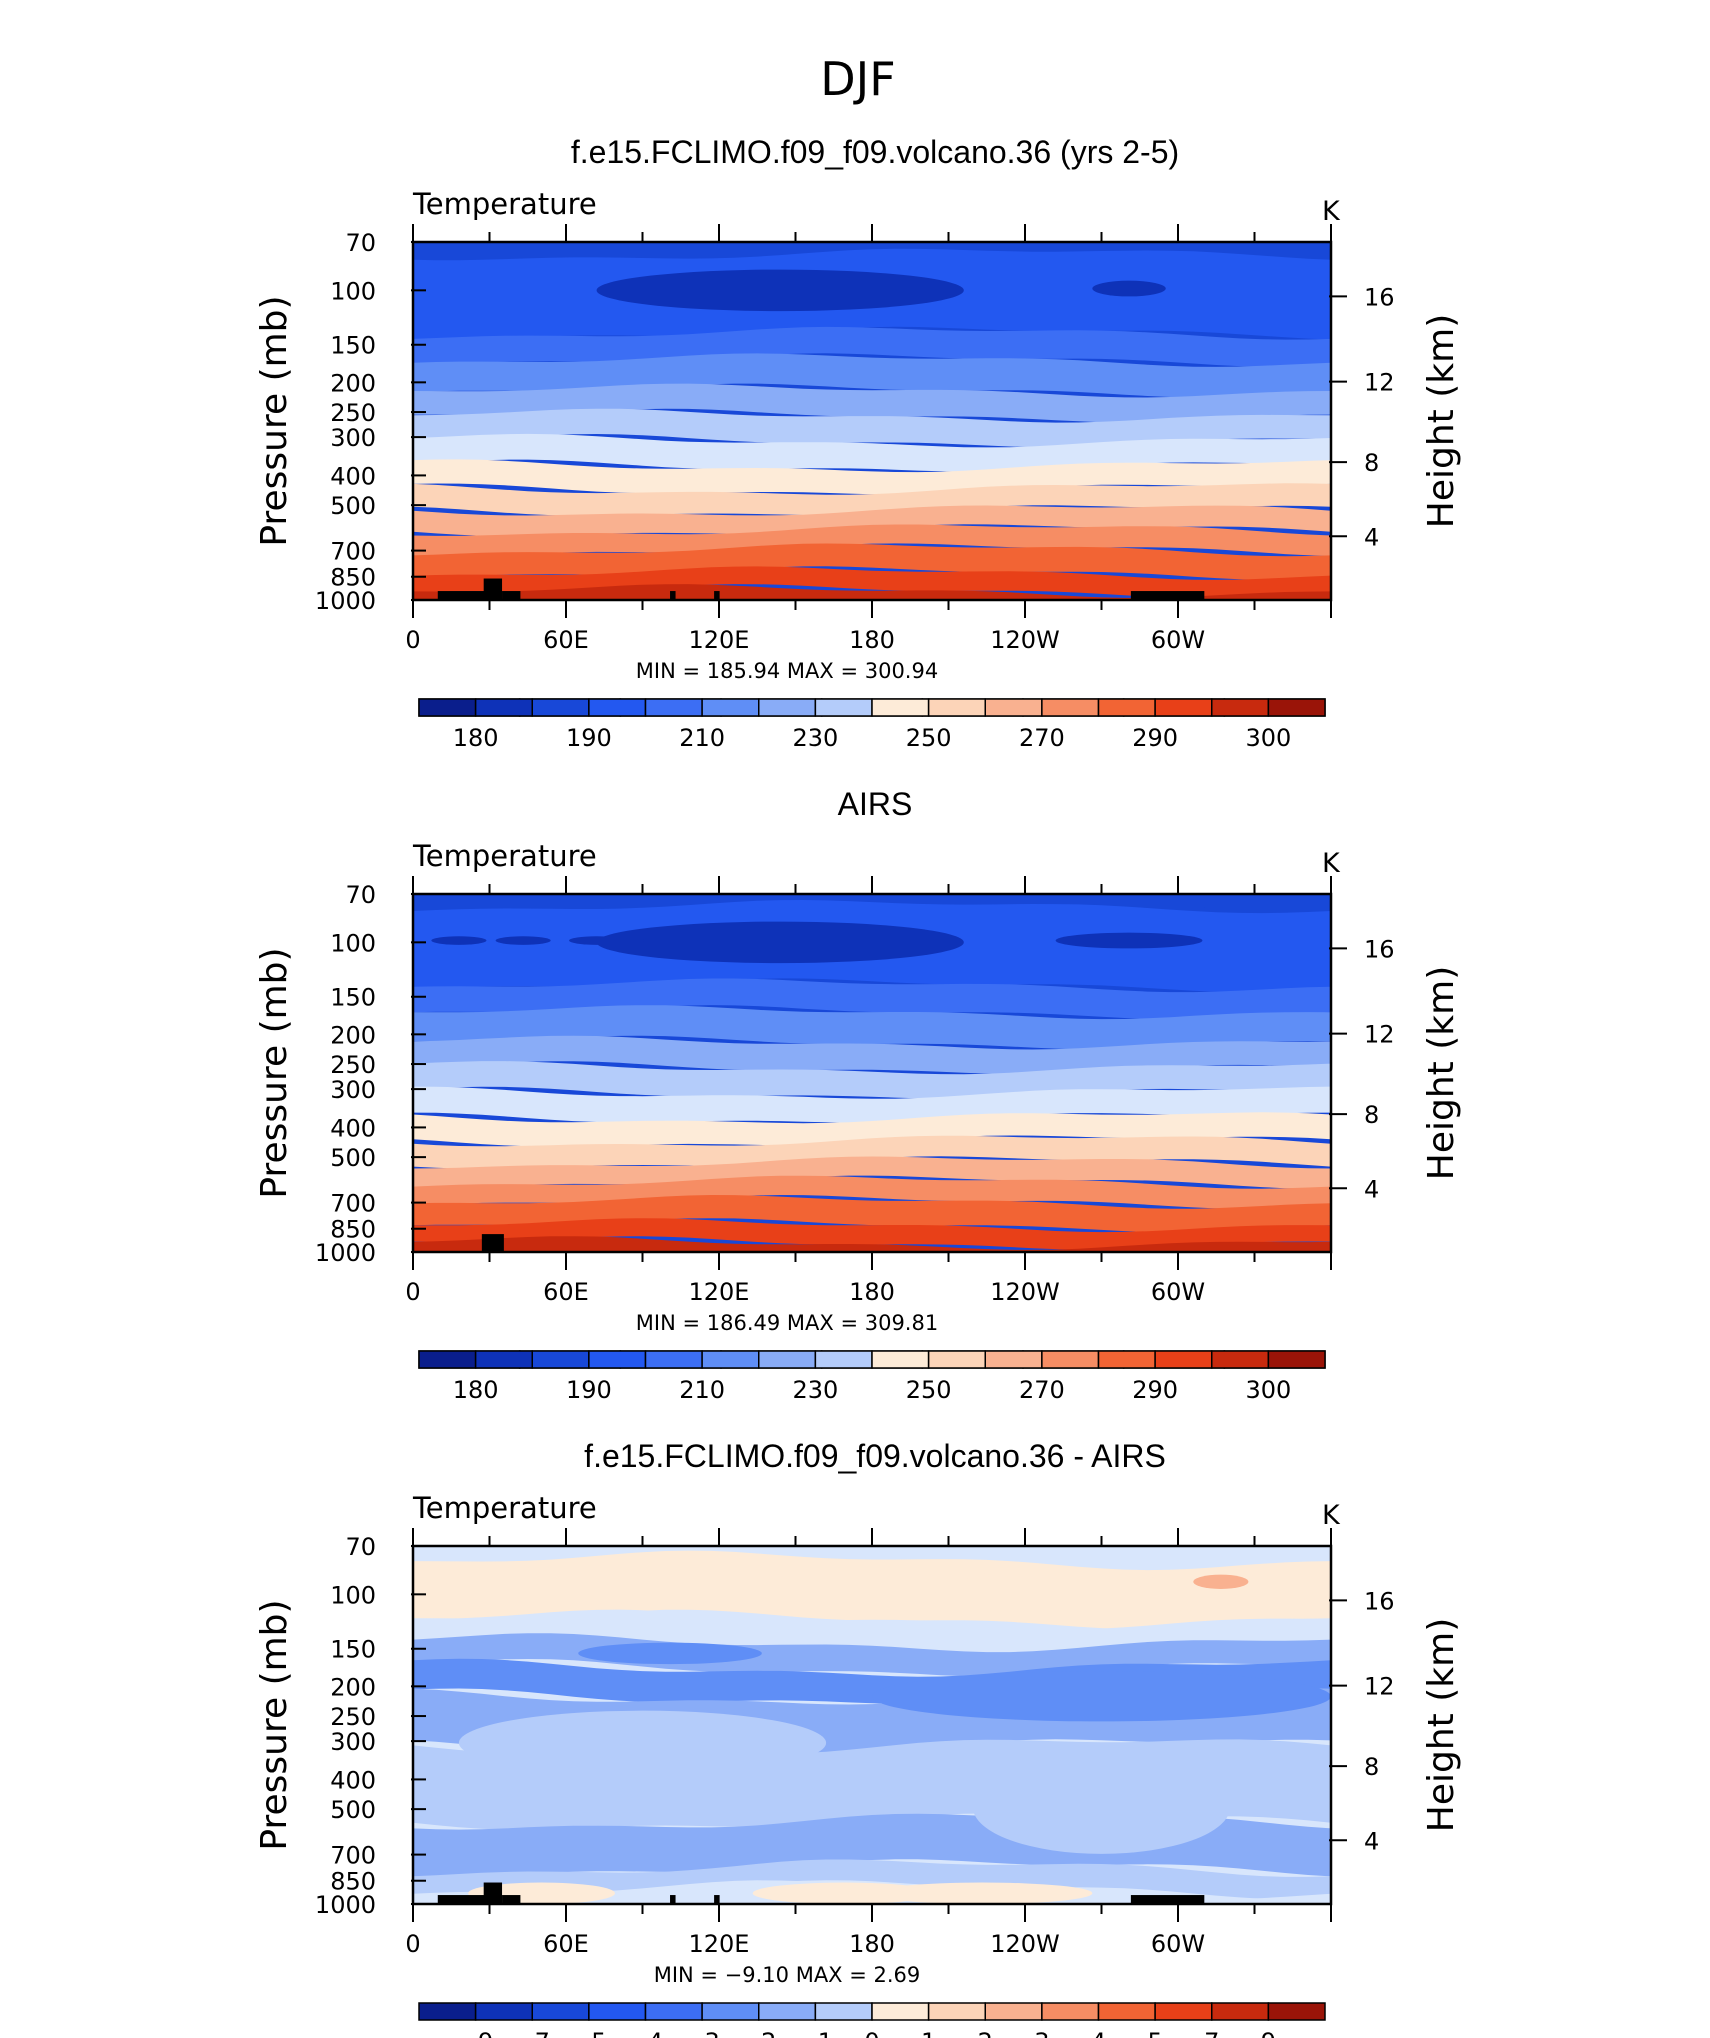  Describe the element at coordinates (353, 943) in the screenshot. I see `pressure-tick-label: 100` at that location.